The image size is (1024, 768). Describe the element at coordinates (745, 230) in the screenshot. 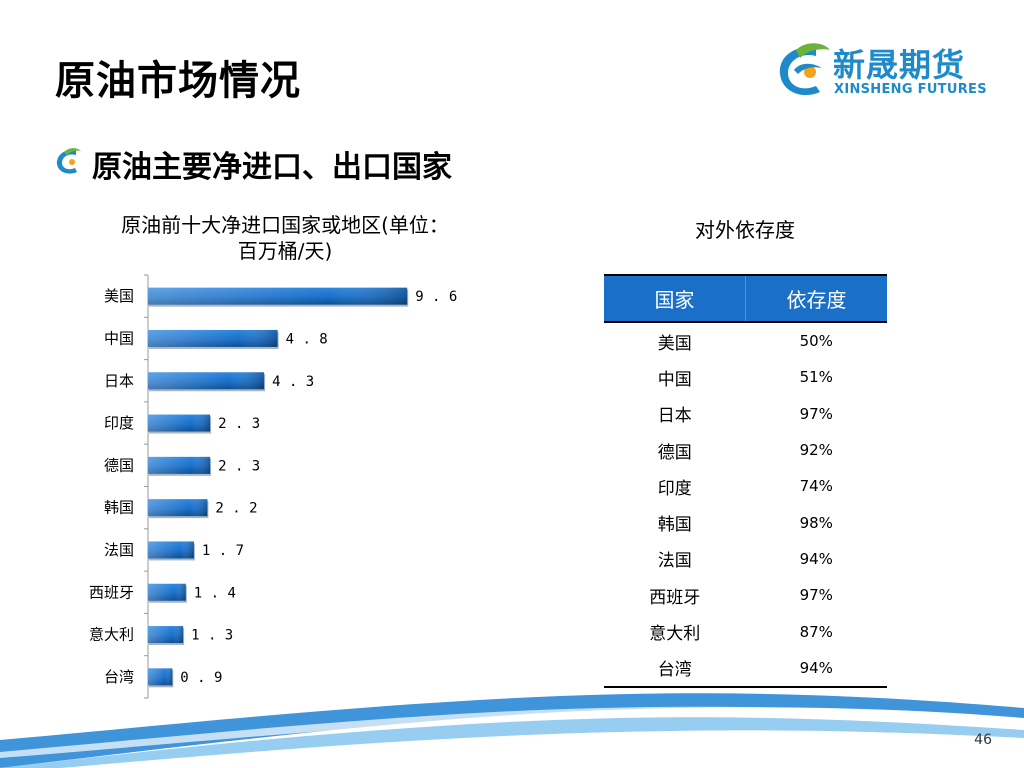

I see `table-title: 对外依存度` at that location.